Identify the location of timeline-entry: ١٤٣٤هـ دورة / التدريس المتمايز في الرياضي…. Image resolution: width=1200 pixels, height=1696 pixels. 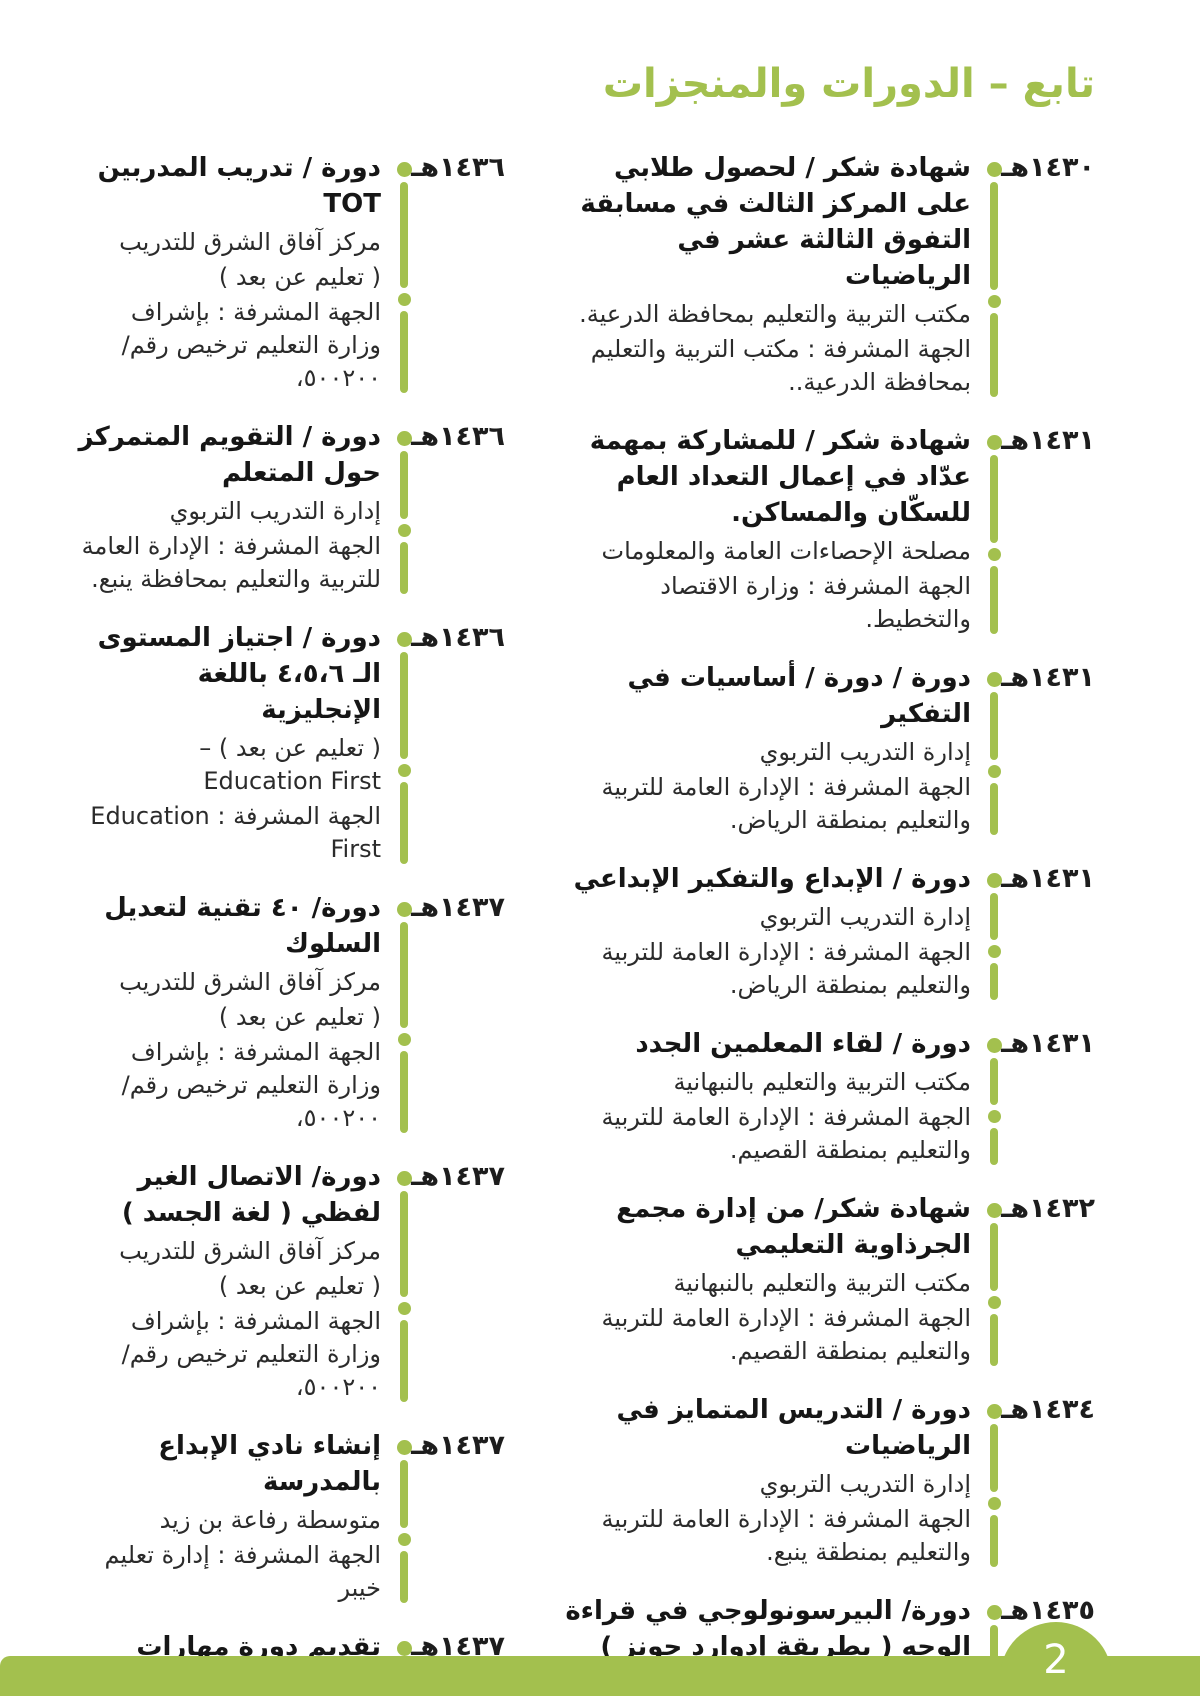
(827, 1492).